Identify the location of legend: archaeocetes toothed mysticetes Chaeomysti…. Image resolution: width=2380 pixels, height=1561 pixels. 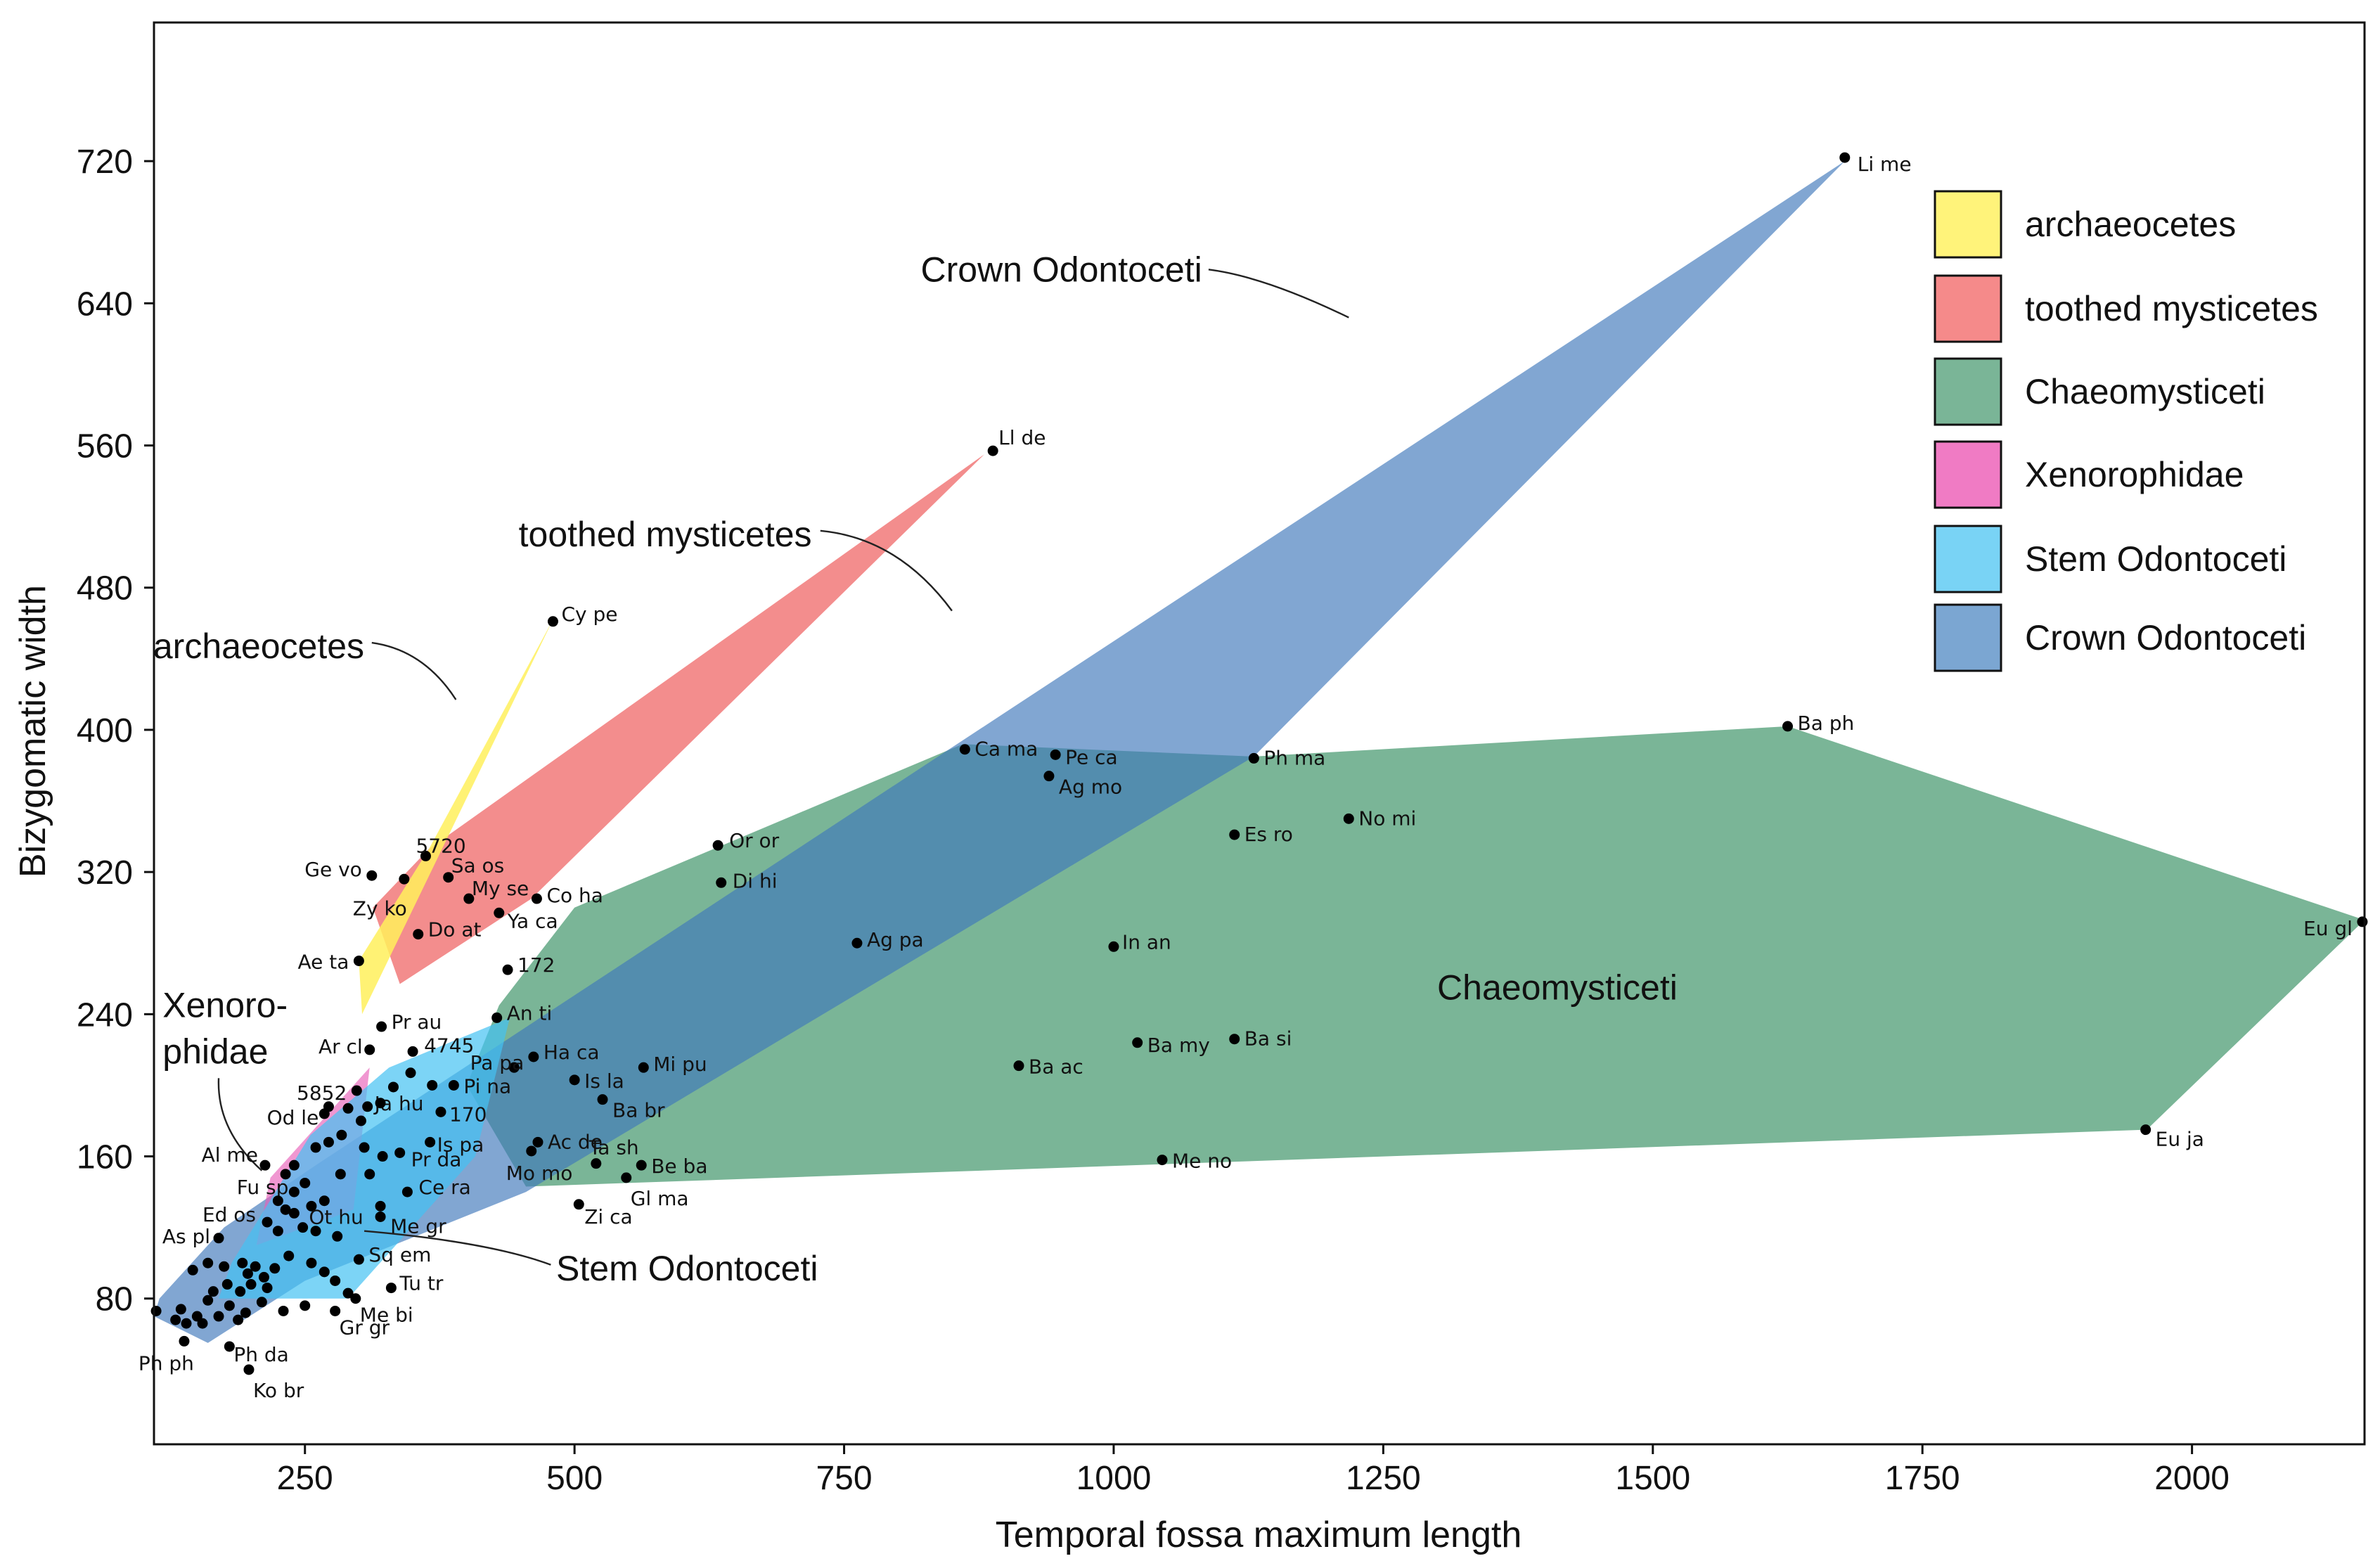
(2126, 431).